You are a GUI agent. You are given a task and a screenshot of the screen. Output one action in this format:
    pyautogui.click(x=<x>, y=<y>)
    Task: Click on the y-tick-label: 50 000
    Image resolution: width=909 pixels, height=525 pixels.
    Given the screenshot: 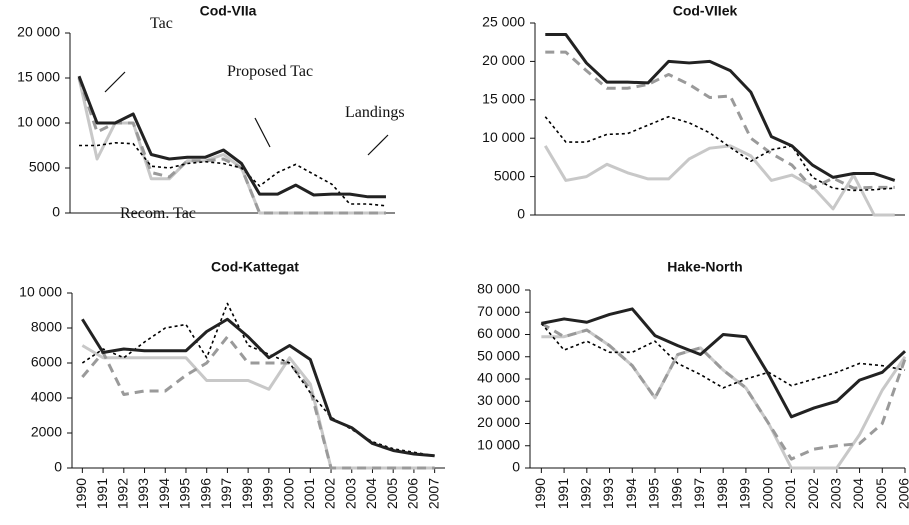 What is the action you would take?
    pyautogui.click(x=498, y=355)
    